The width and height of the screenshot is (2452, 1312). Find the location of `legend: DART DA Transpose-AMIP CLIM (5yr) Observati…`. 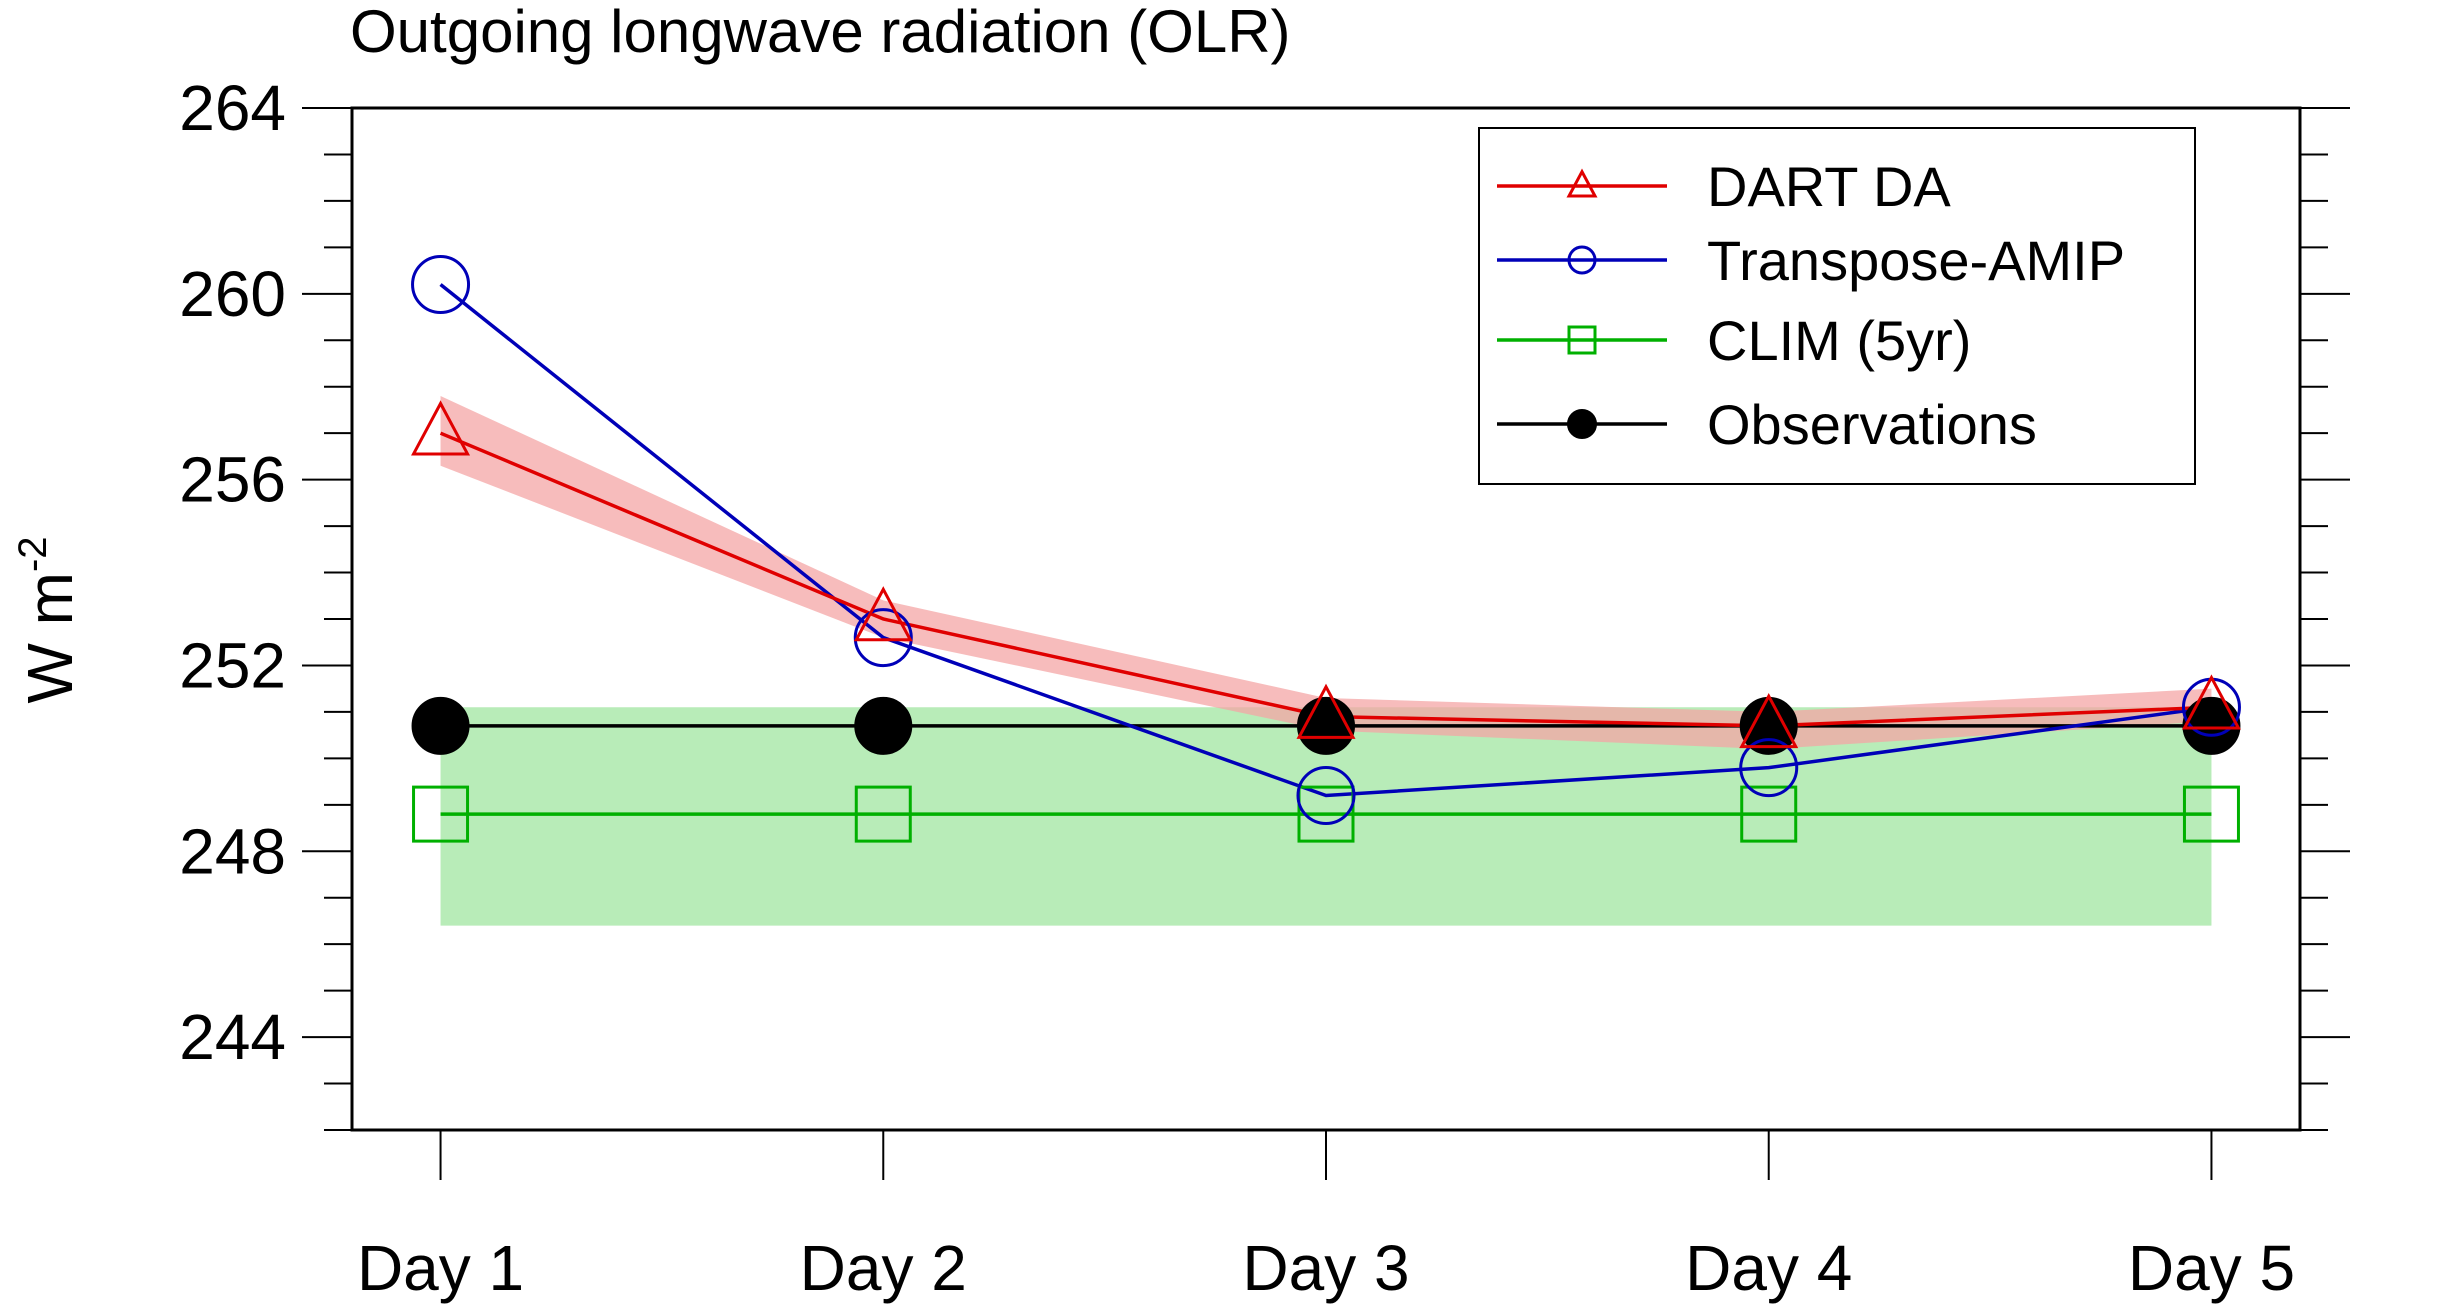

legend: DART DA Transpose-AMIP CLIM (5yr) Observati… is located at coordinates (1837, 306).